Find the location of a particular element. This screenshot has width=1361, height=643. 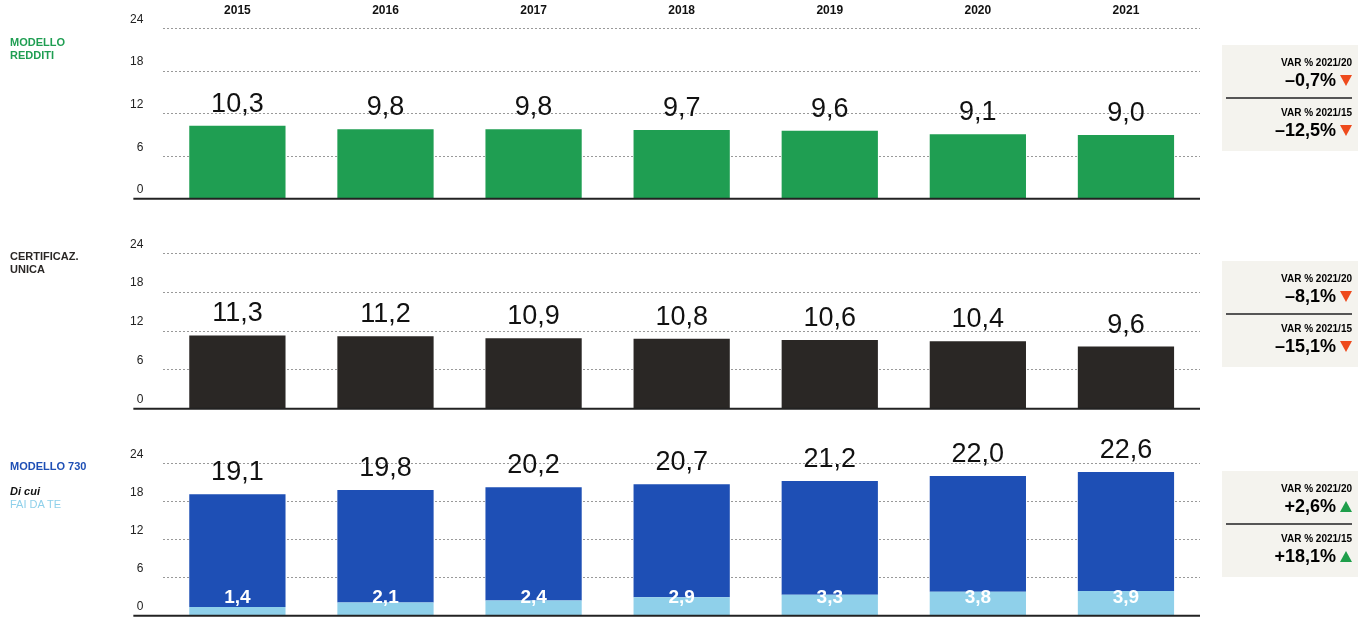

data-label: 10,3 is located at coordinates (237, 102).